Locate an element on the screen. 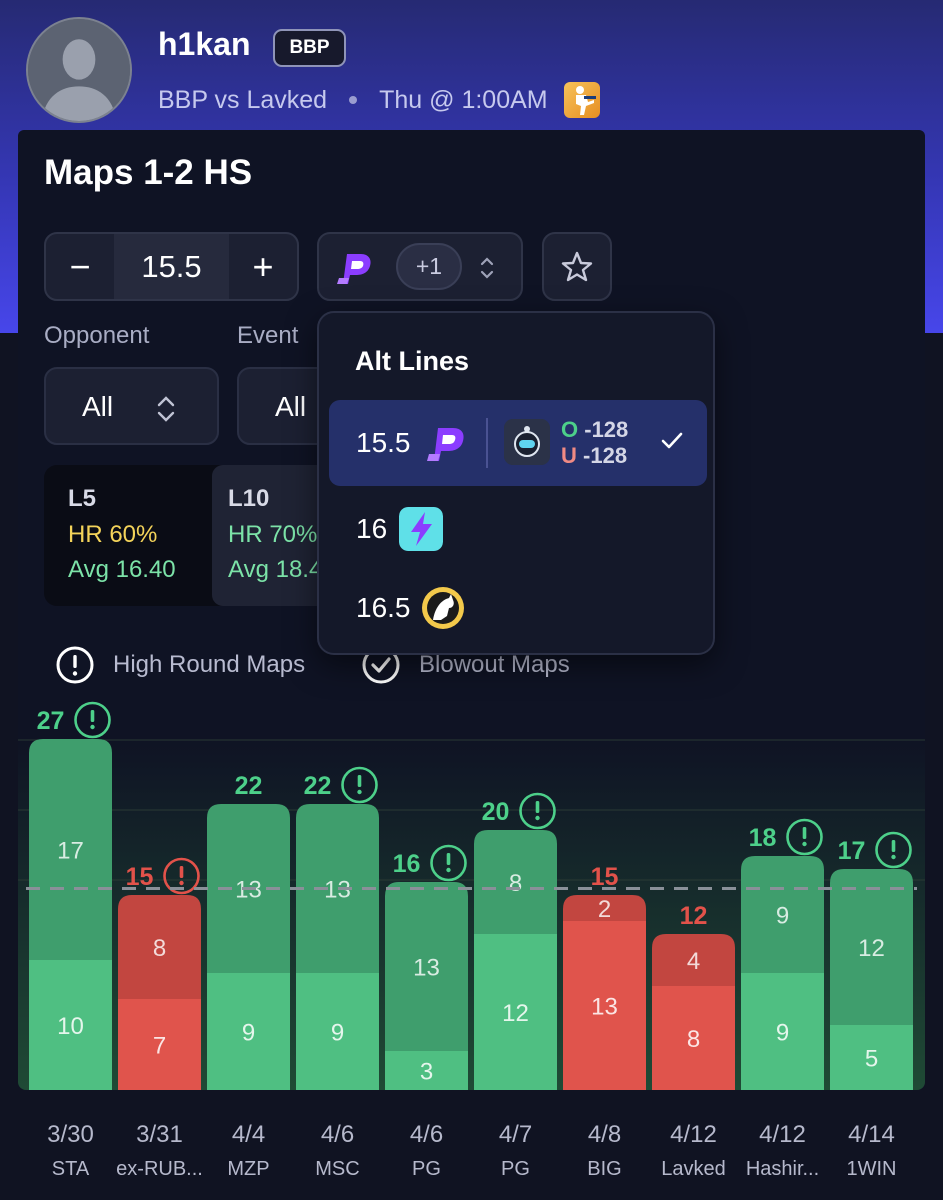 The height and width of the screenshot is (1200, 943). avatar is located at coordinates (79, 70).